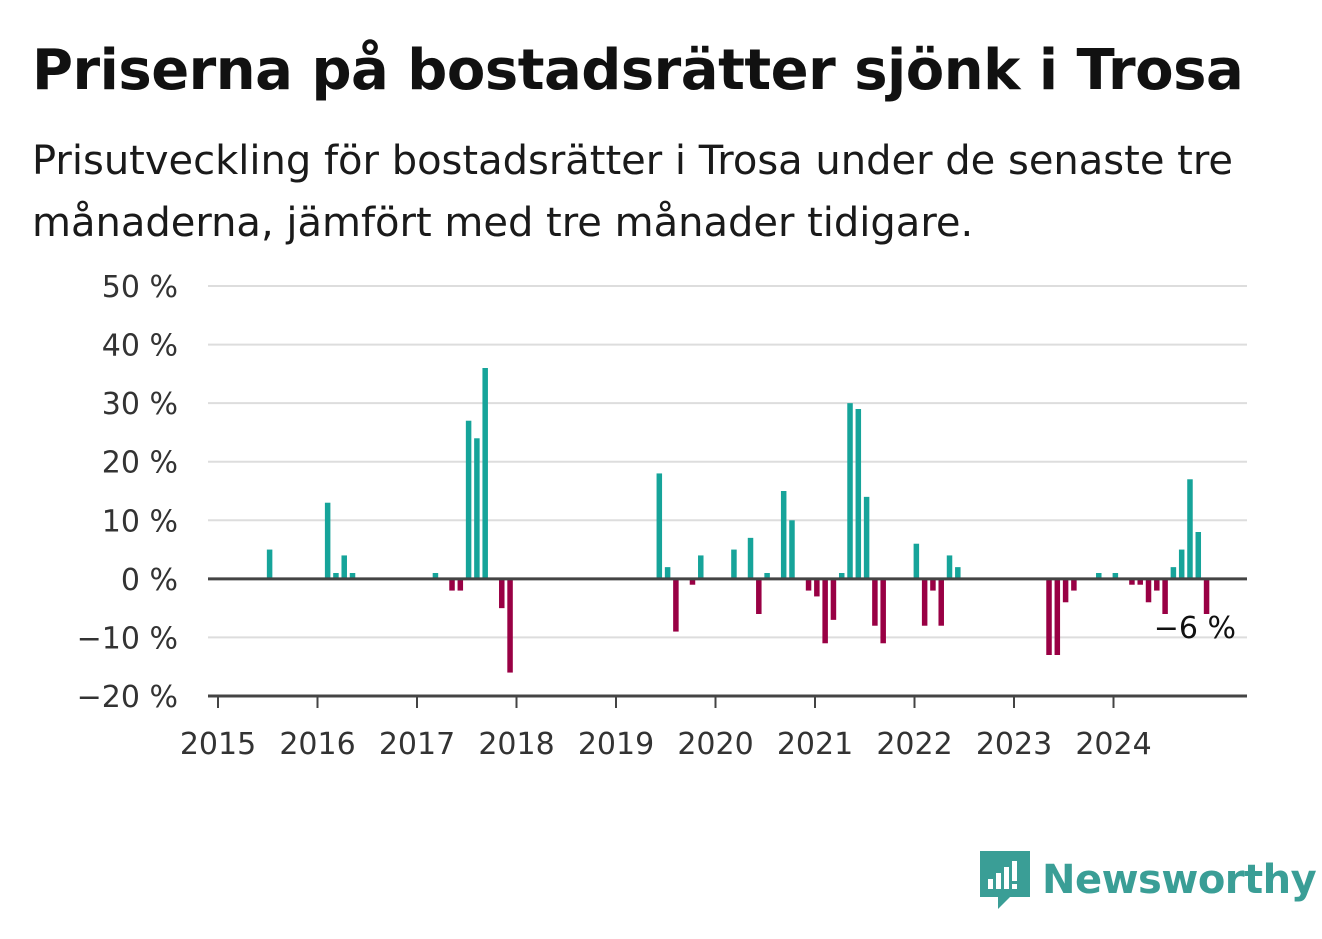 The image size is (1322, 939). What do you see at coordinates (140, 346) in the screenshot?
I see `y-tick-label: 40 %` at bounding box center [140, 346].